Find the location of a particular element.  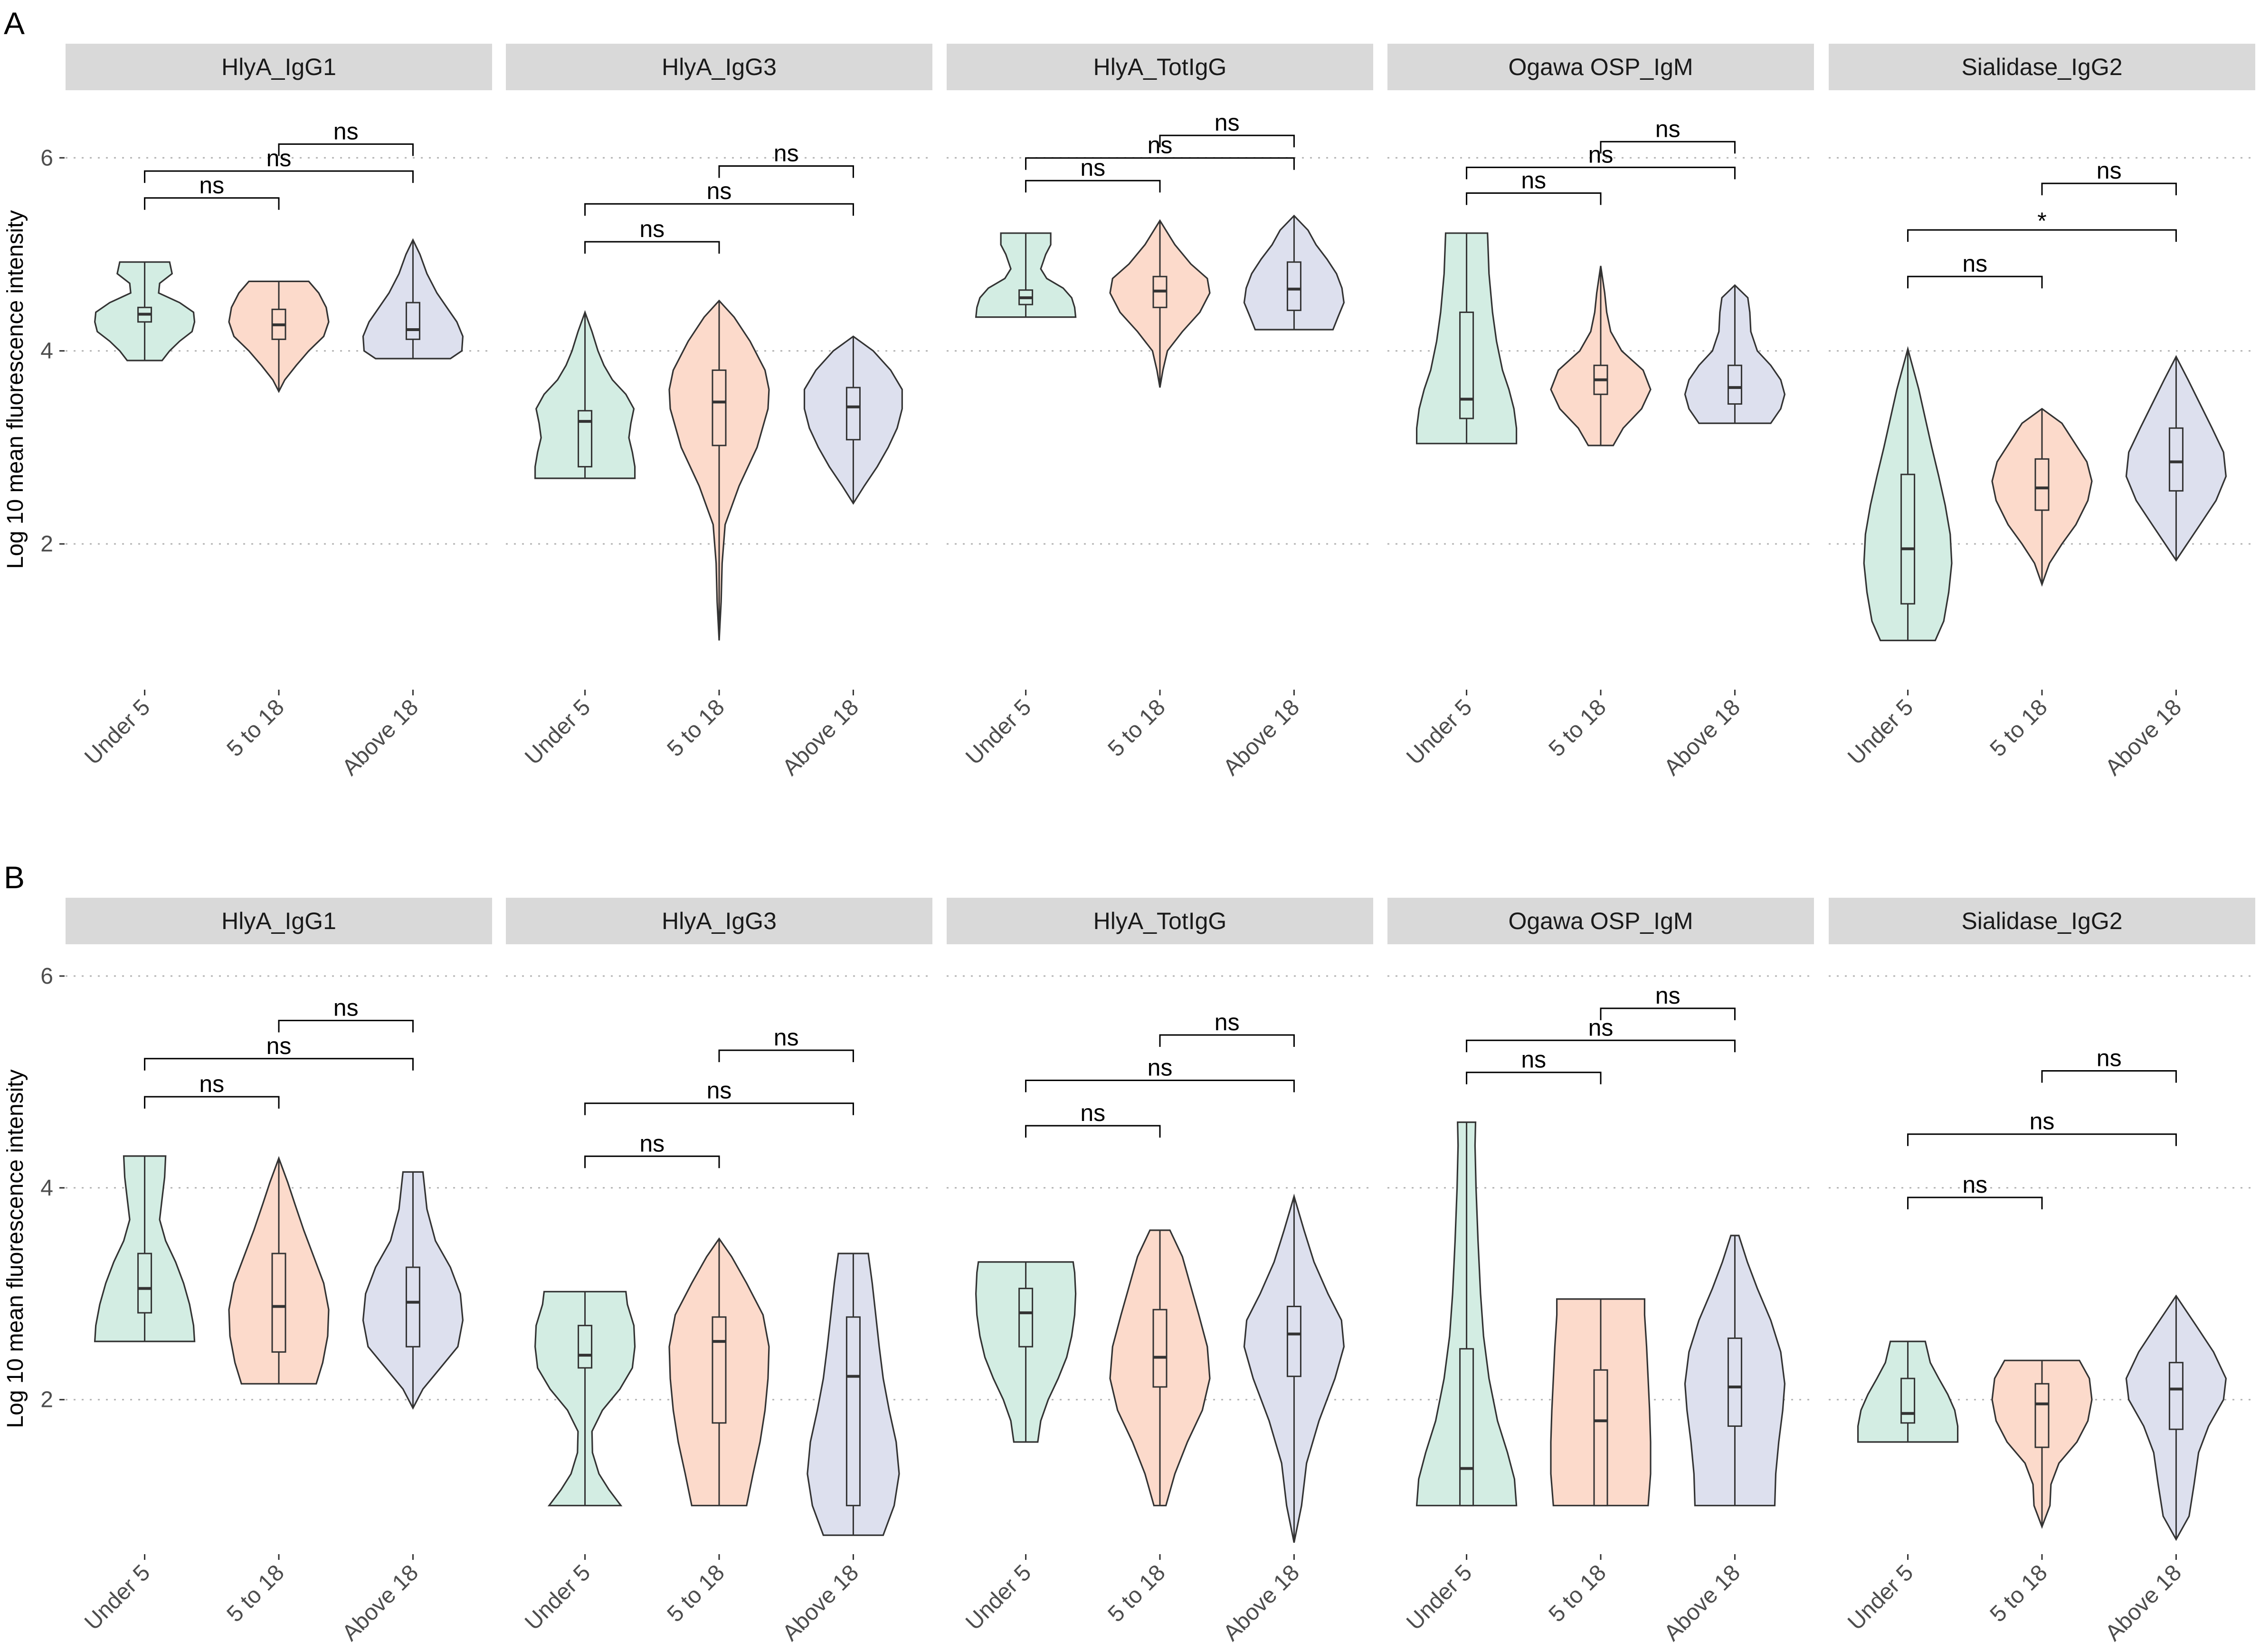

significance-label: * is located at coordinates (2041, 221).